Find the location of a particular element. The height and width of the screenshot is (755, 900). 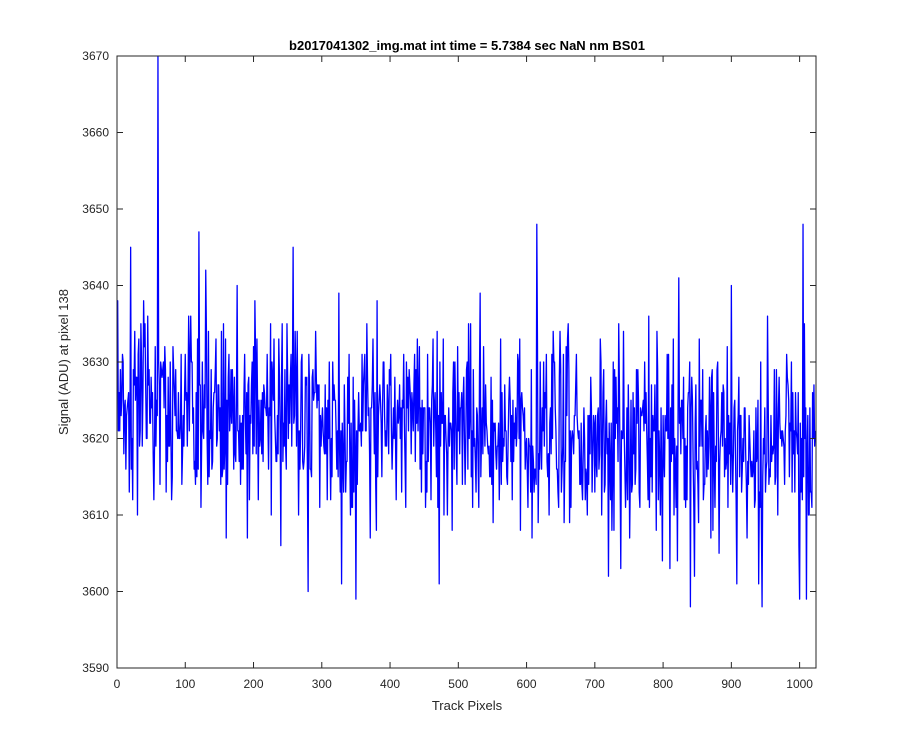

y-tick-label: 3640 is located at coordinates (95, 286).